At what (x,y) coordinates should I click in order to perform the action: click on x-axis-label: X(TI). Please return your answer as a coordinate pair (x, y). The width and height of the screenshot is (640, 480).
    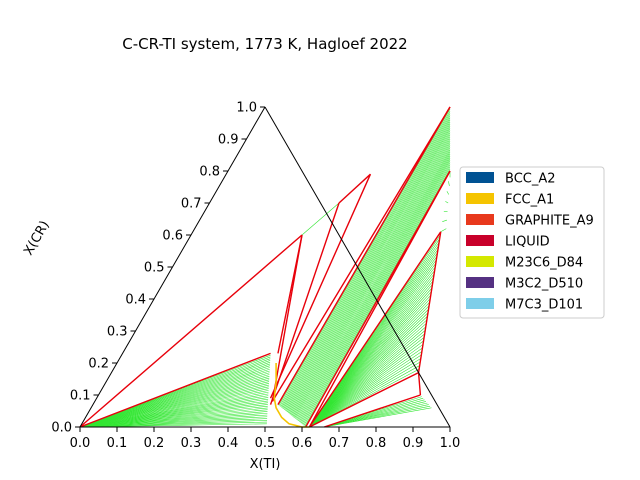
    Looking at the image, I should click on (265, 464).